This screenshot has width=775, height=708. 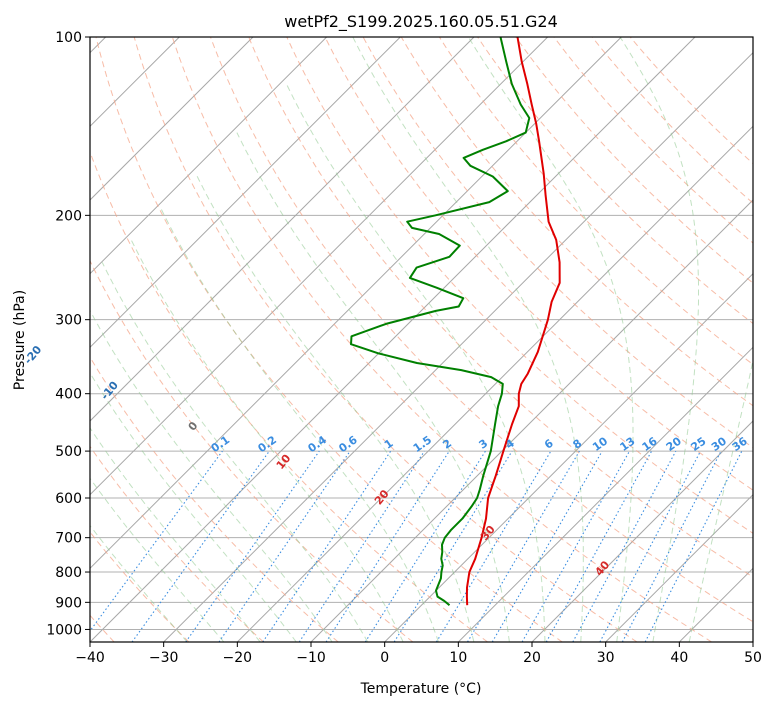 I want to click on x-tick-label: 50, so click(x=753, y=658).